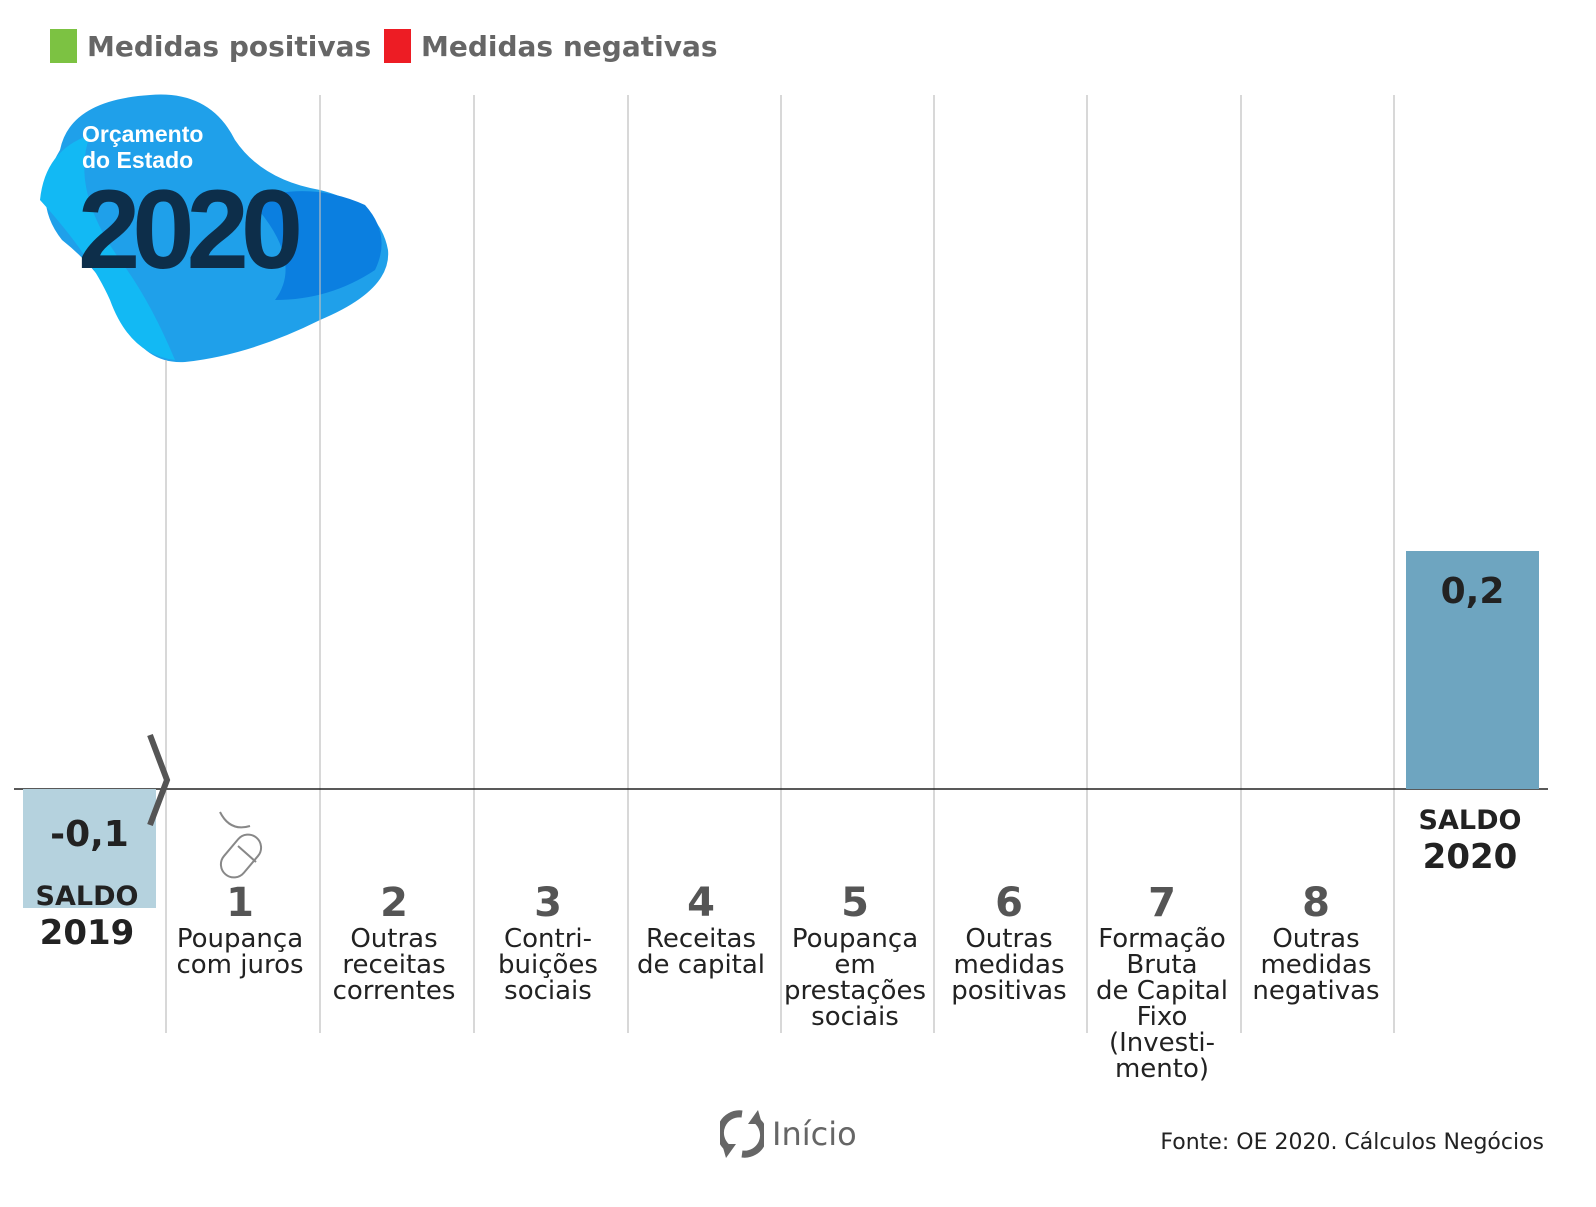  Describe the element at coordinates (1316, 903) in the screenshot. I see `step-number: 8` at that location.